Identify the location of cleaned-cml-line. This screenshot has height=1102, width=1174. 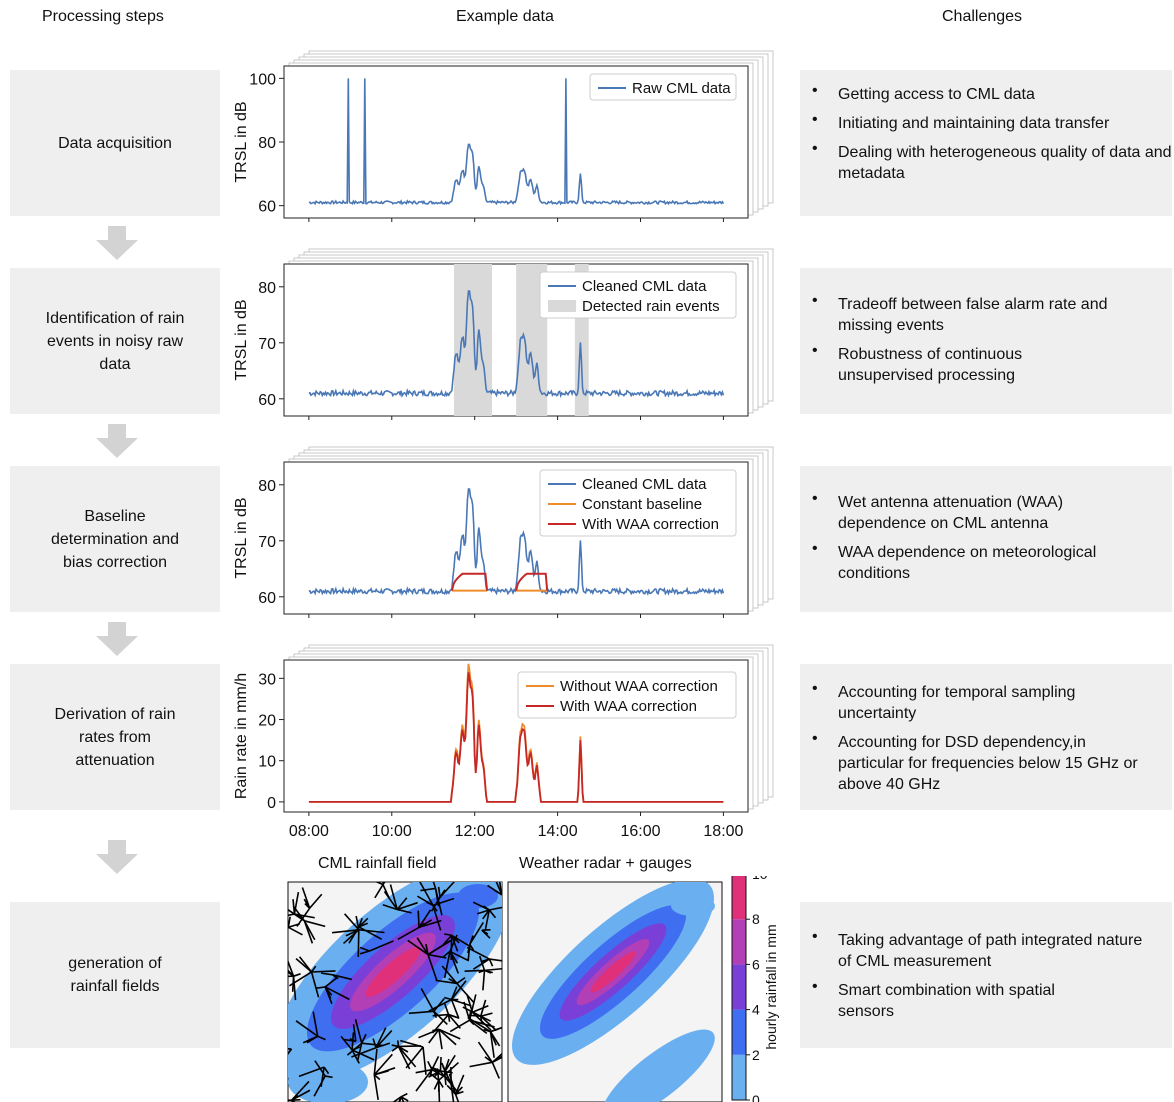
(516, 344).